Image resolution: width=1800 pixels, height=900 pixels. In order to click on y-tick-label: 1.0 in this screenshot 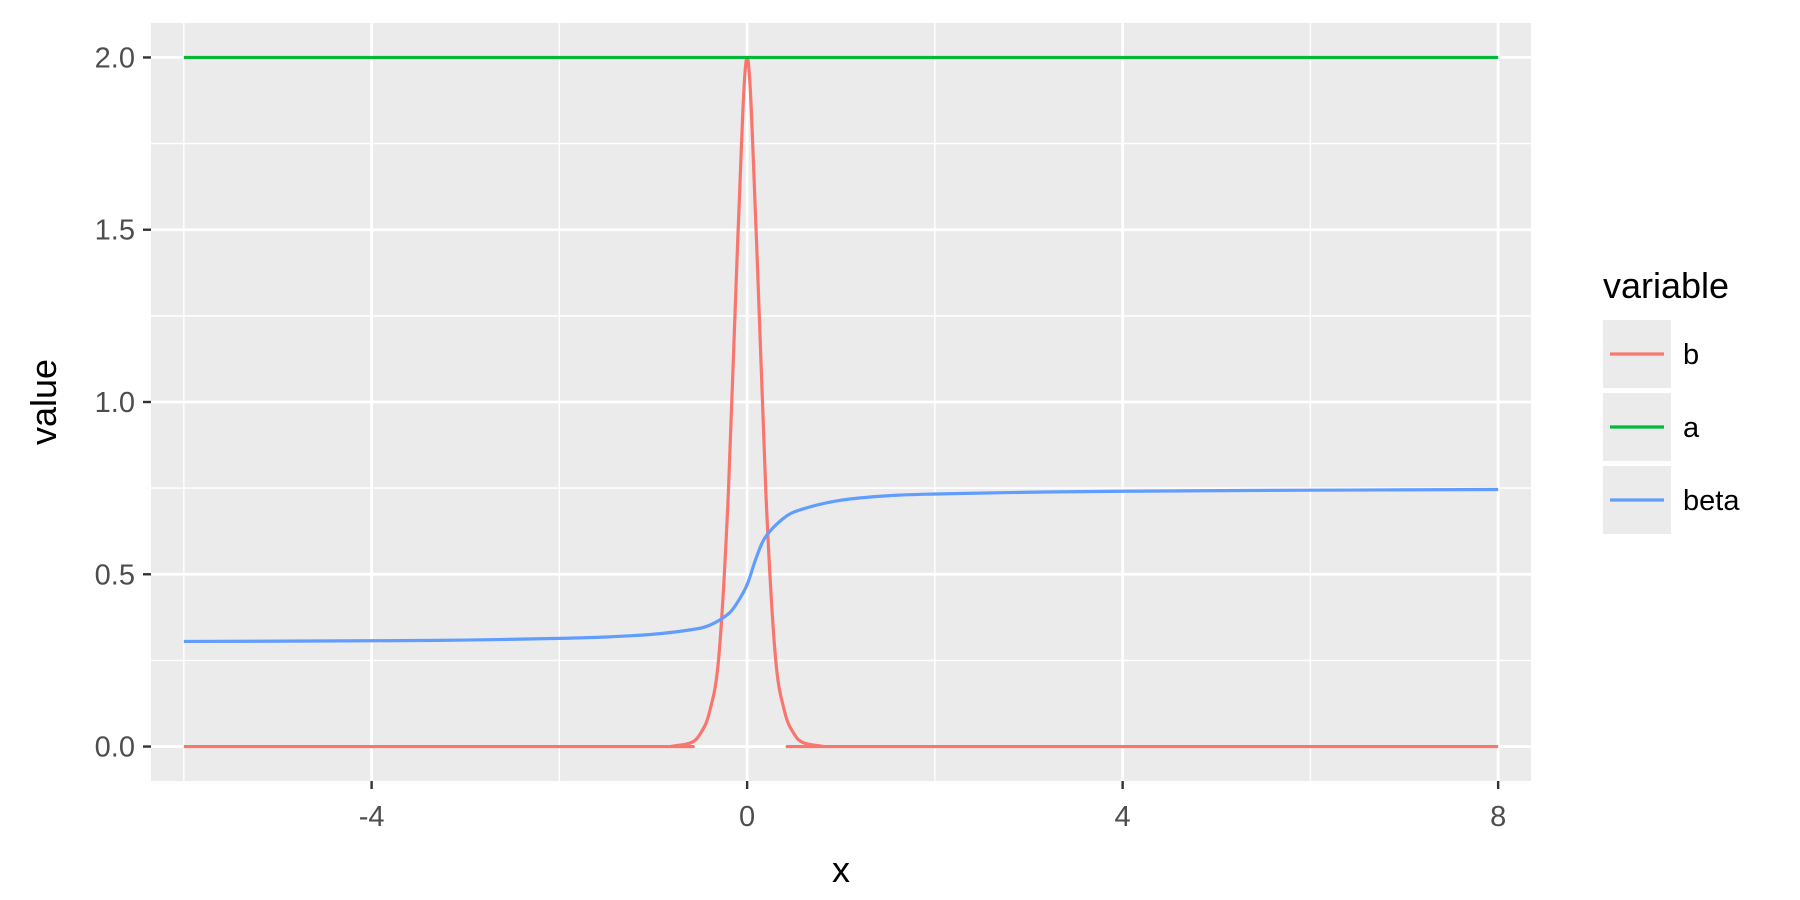, I will do `click(115, 403)`.